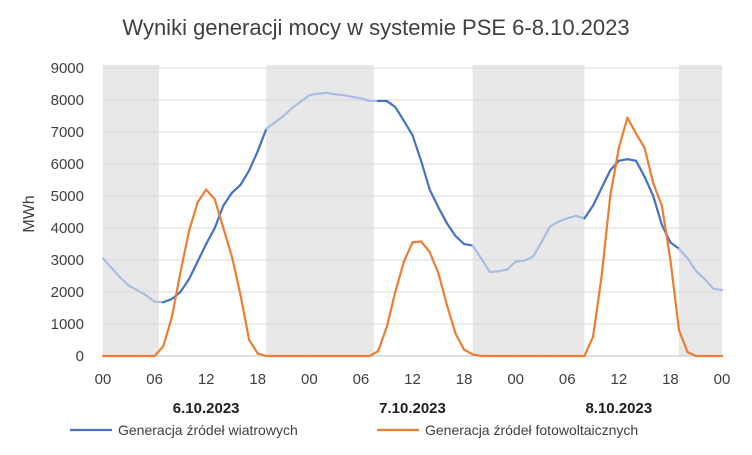 The width and height of the screenshot is (752, 455). What do you see at coordinates (67, 132) in the screenshot?
I see `y-tick-label: 7000` at bounding box center [67, 132].